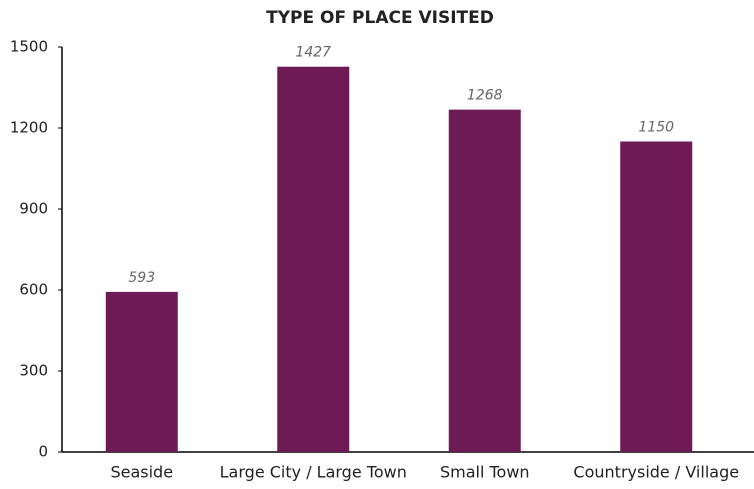 Image resolution: width=754 pixels, height=489 pixels. I want to click on x-tick-label: Small Town, so click(485, 472).